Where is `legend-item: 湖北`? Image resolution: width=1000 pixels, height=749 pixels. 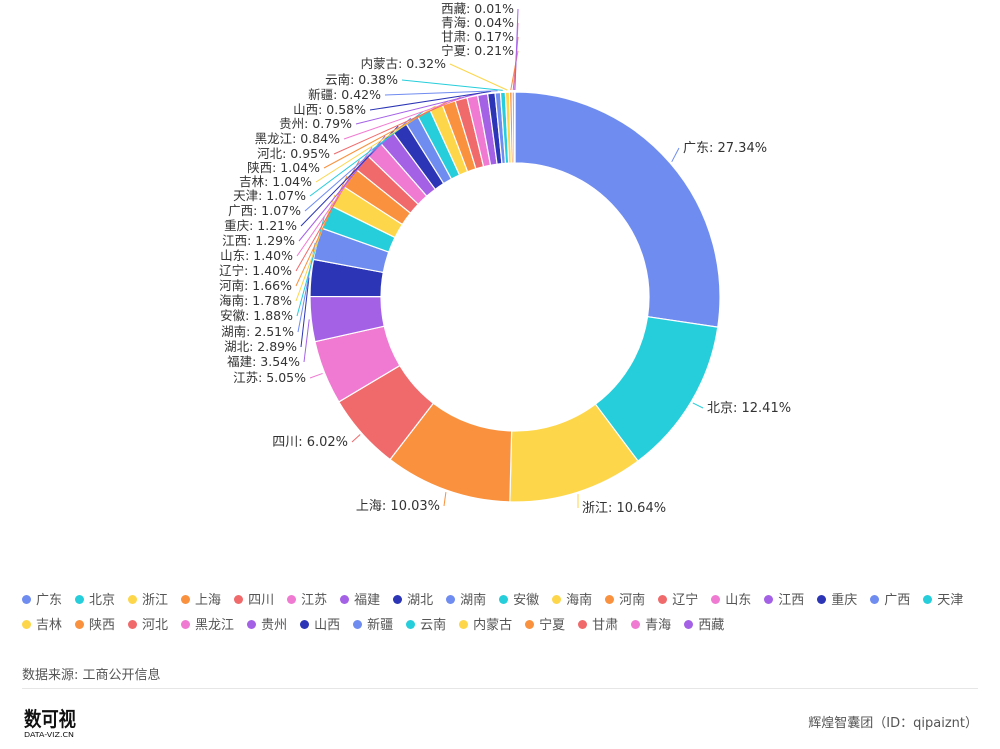 legend-item: 湖北 is located at coordinates (413, 600).